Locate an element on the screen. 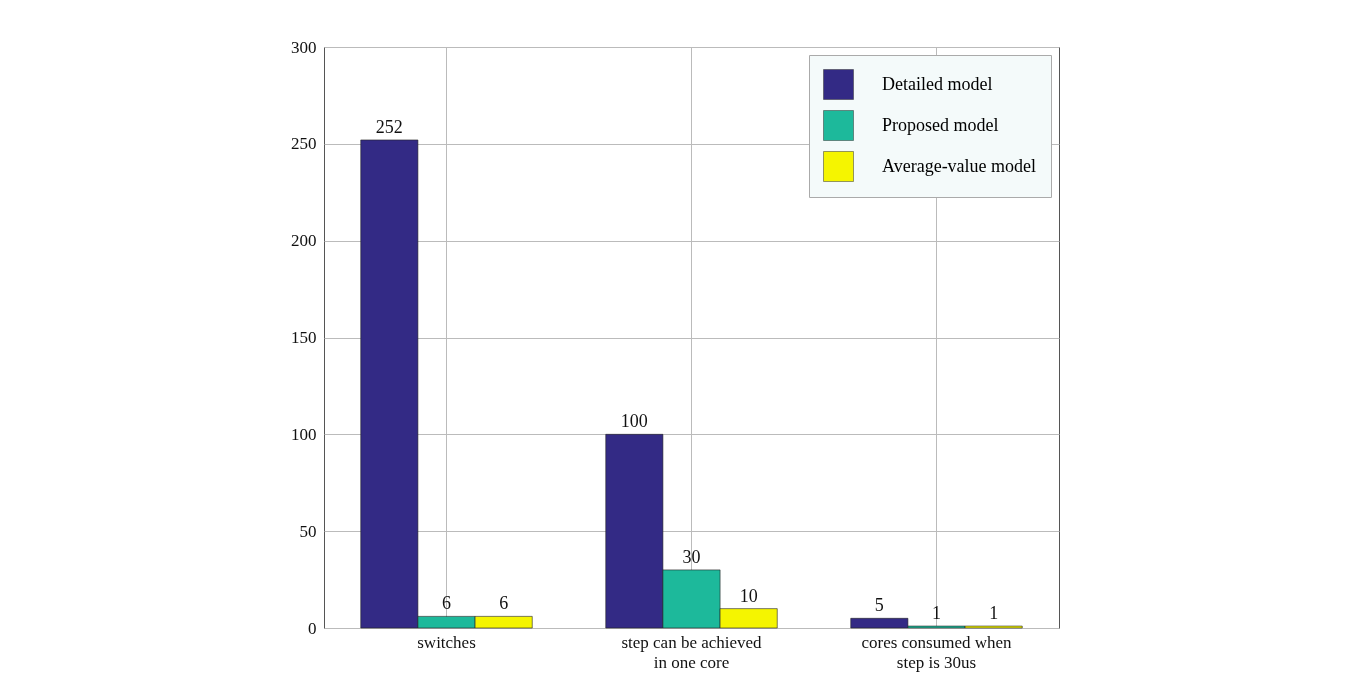 Image resolution: width=1356 pixels, height=684 pixels. x-tick-label: cores consumed when step is 30us is located at coordinates (937, 652).